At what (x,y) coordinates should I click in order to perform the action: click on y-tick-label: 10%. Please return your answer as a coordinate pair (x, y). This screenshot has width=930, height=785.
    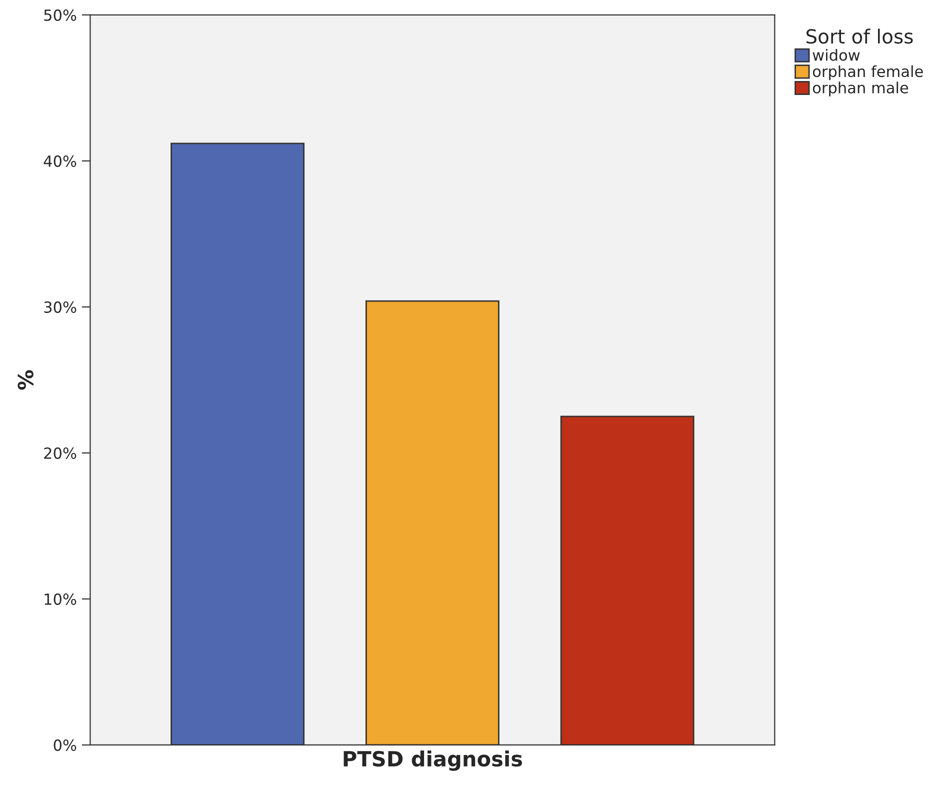
    Looking at the image, I should click on (60, 599).